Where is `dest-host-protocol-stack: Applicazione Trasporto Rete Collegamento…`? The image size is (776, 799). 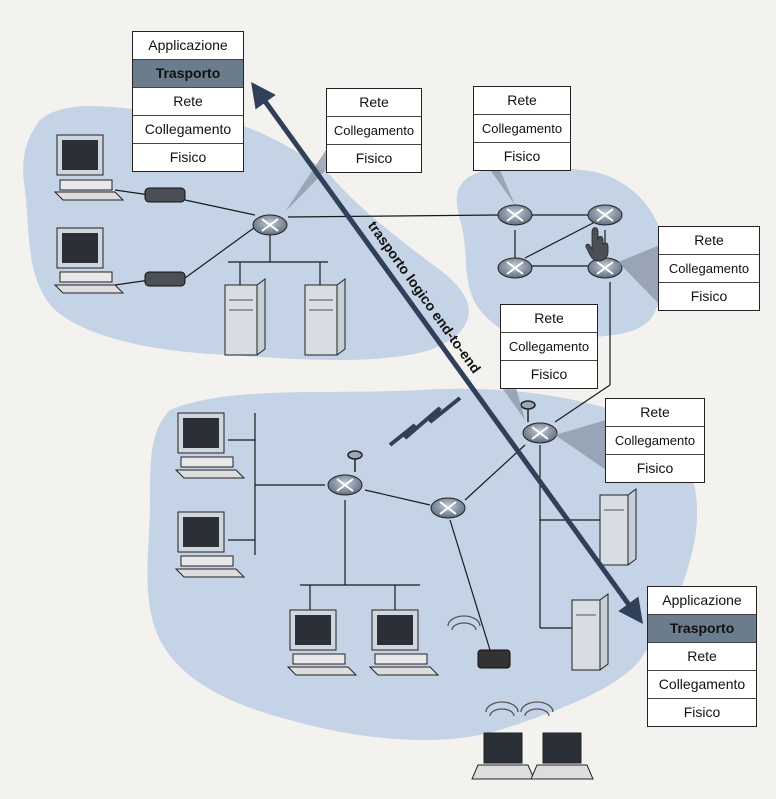
dest-host-protocol-stack: Applicazione Trasporto Rete Collegamento… is located at coordinates (702, 656).